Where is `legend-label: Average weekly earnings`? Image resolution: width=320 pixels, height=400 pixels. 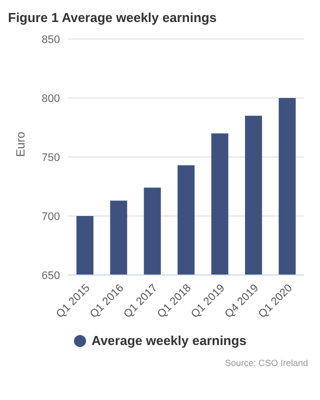
legend-label: Average weekly earnings is located at coordinates (169, 340).